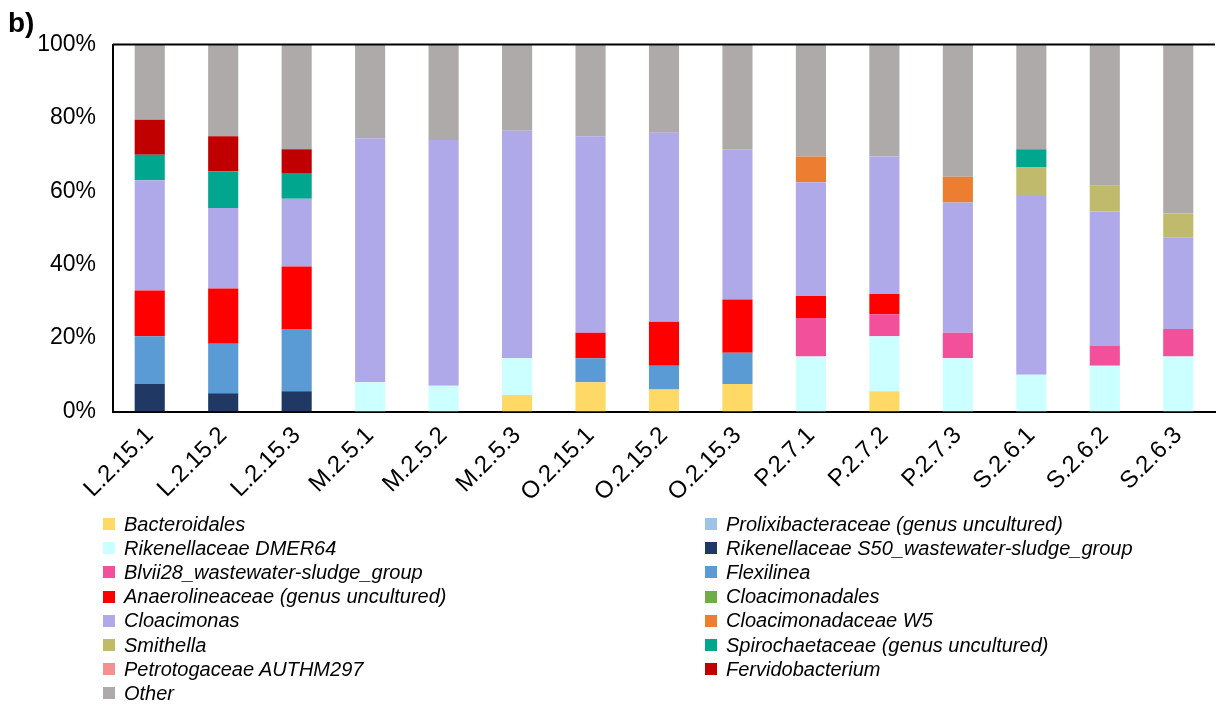  Describe the element at coordinates (768, 572) in the screenshot. I see `legend-label: Flexilinea` at that location.